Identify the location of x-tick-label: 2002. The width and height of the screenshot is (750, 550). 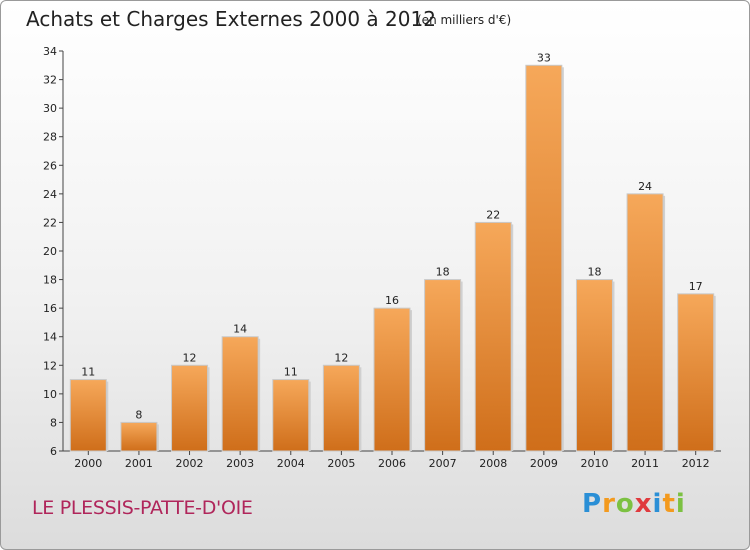
(190, 463).